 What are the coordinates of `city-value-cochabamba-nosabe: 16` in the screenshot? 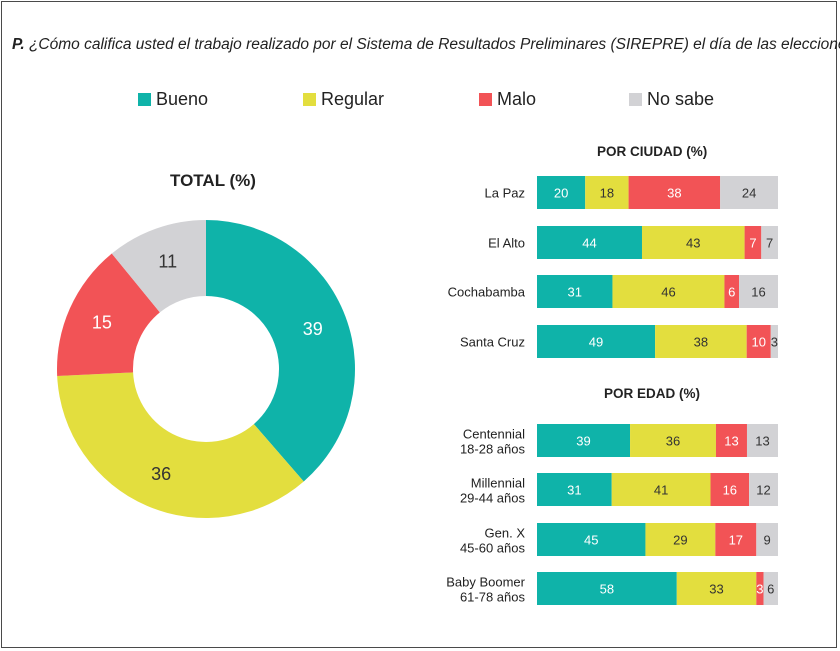 It's located at (758, 292).